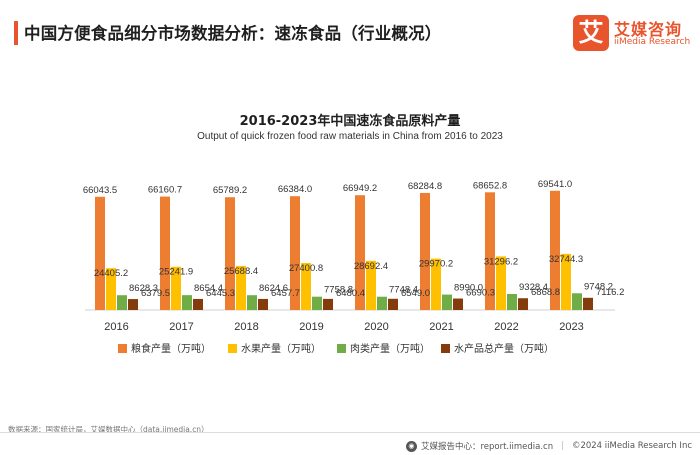 The height and width of the screenshot is (455, 700). What do you see at coordinates (501, 261) in the screenshot?
I see `data-label: 31296.2` at bounding box center [501, 261].